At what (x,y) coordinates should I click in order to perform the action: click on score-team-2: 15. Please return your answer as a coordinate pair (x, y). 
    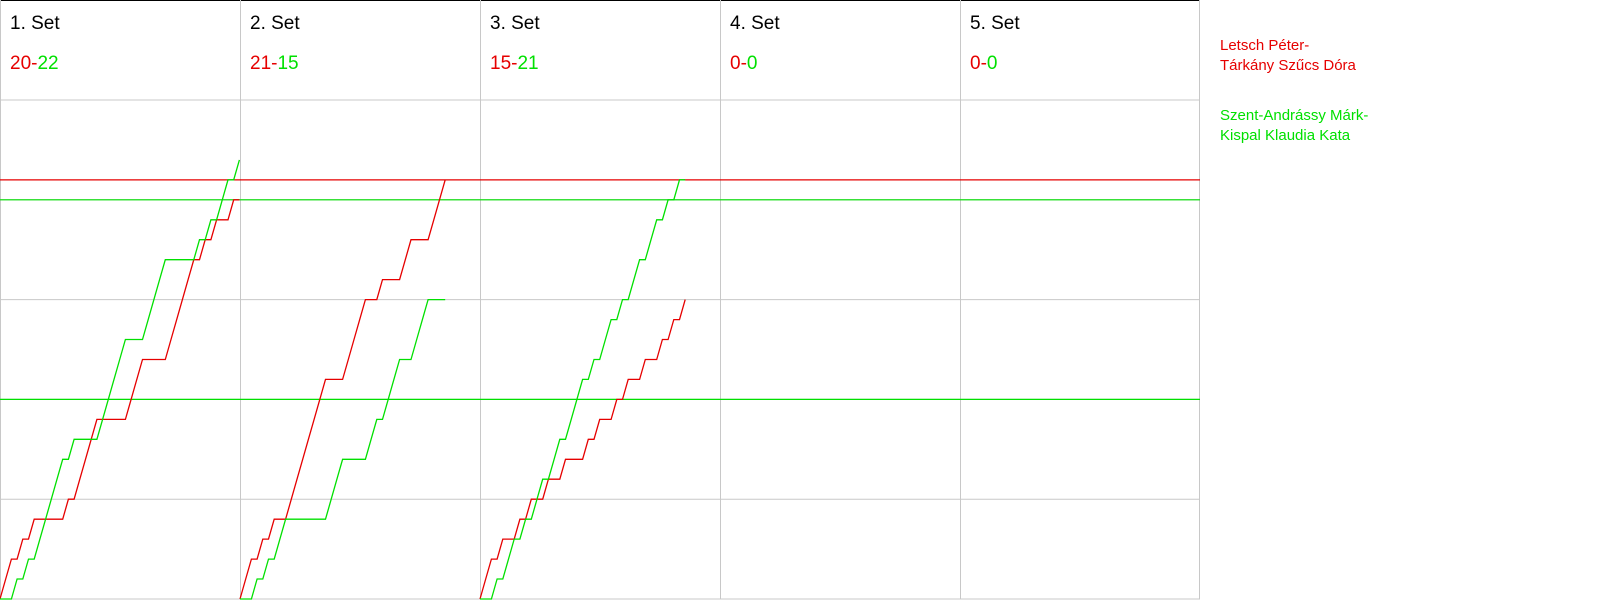
    Looking at the image, I should click on (287, 63).